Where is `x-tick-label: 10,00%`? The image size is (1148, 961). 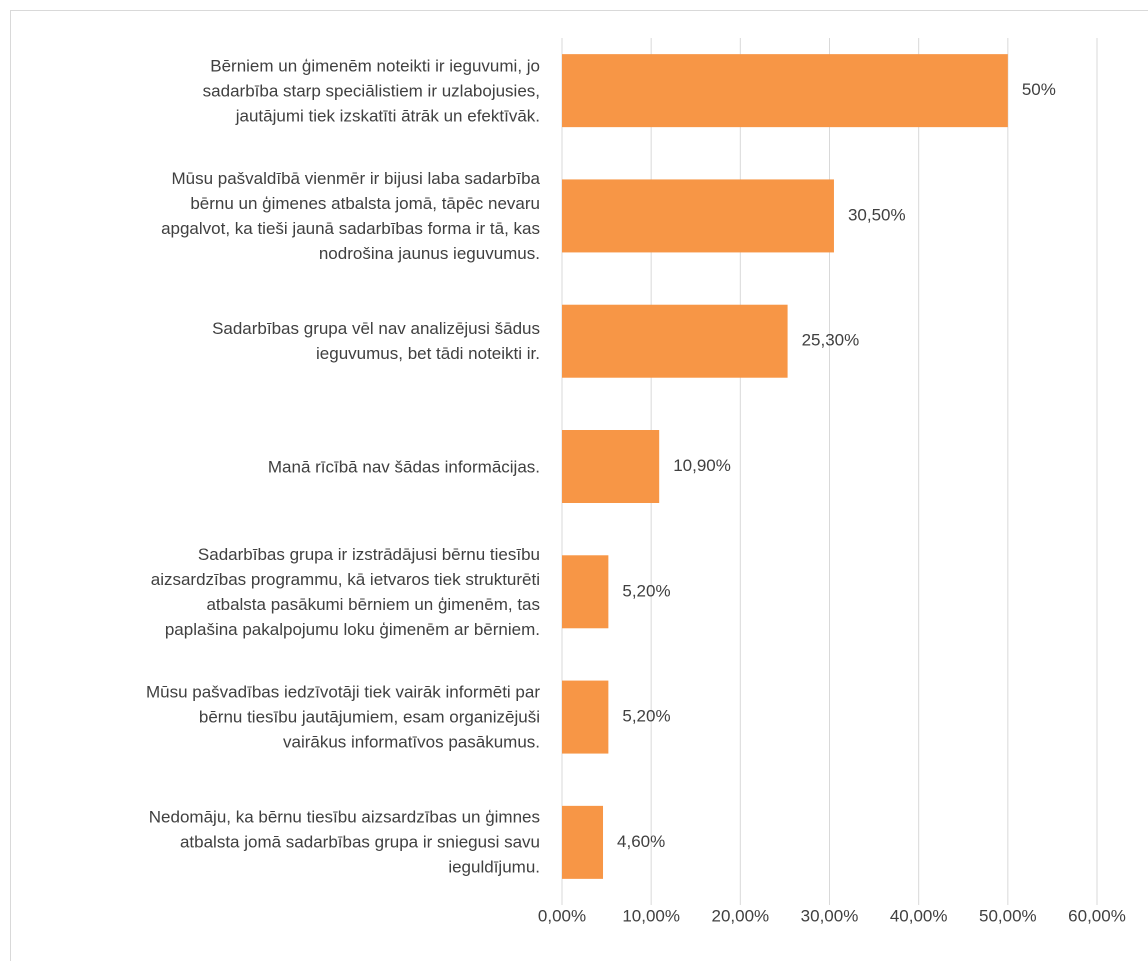
x-tick-label: 10,00% is located at coordinates (651, 915).